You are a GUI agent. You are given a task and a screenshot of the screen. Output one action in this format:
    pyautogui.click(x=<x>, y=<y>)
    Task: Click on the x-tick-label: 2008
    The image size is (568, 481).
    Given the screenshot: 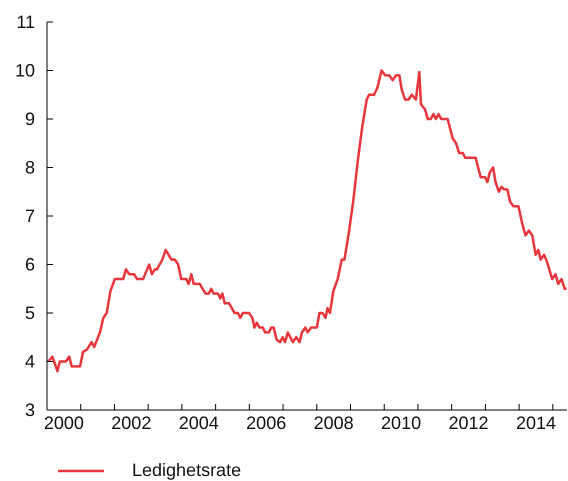 What is the action you would take?
    pyautogui.click(x=334, y=423)
    